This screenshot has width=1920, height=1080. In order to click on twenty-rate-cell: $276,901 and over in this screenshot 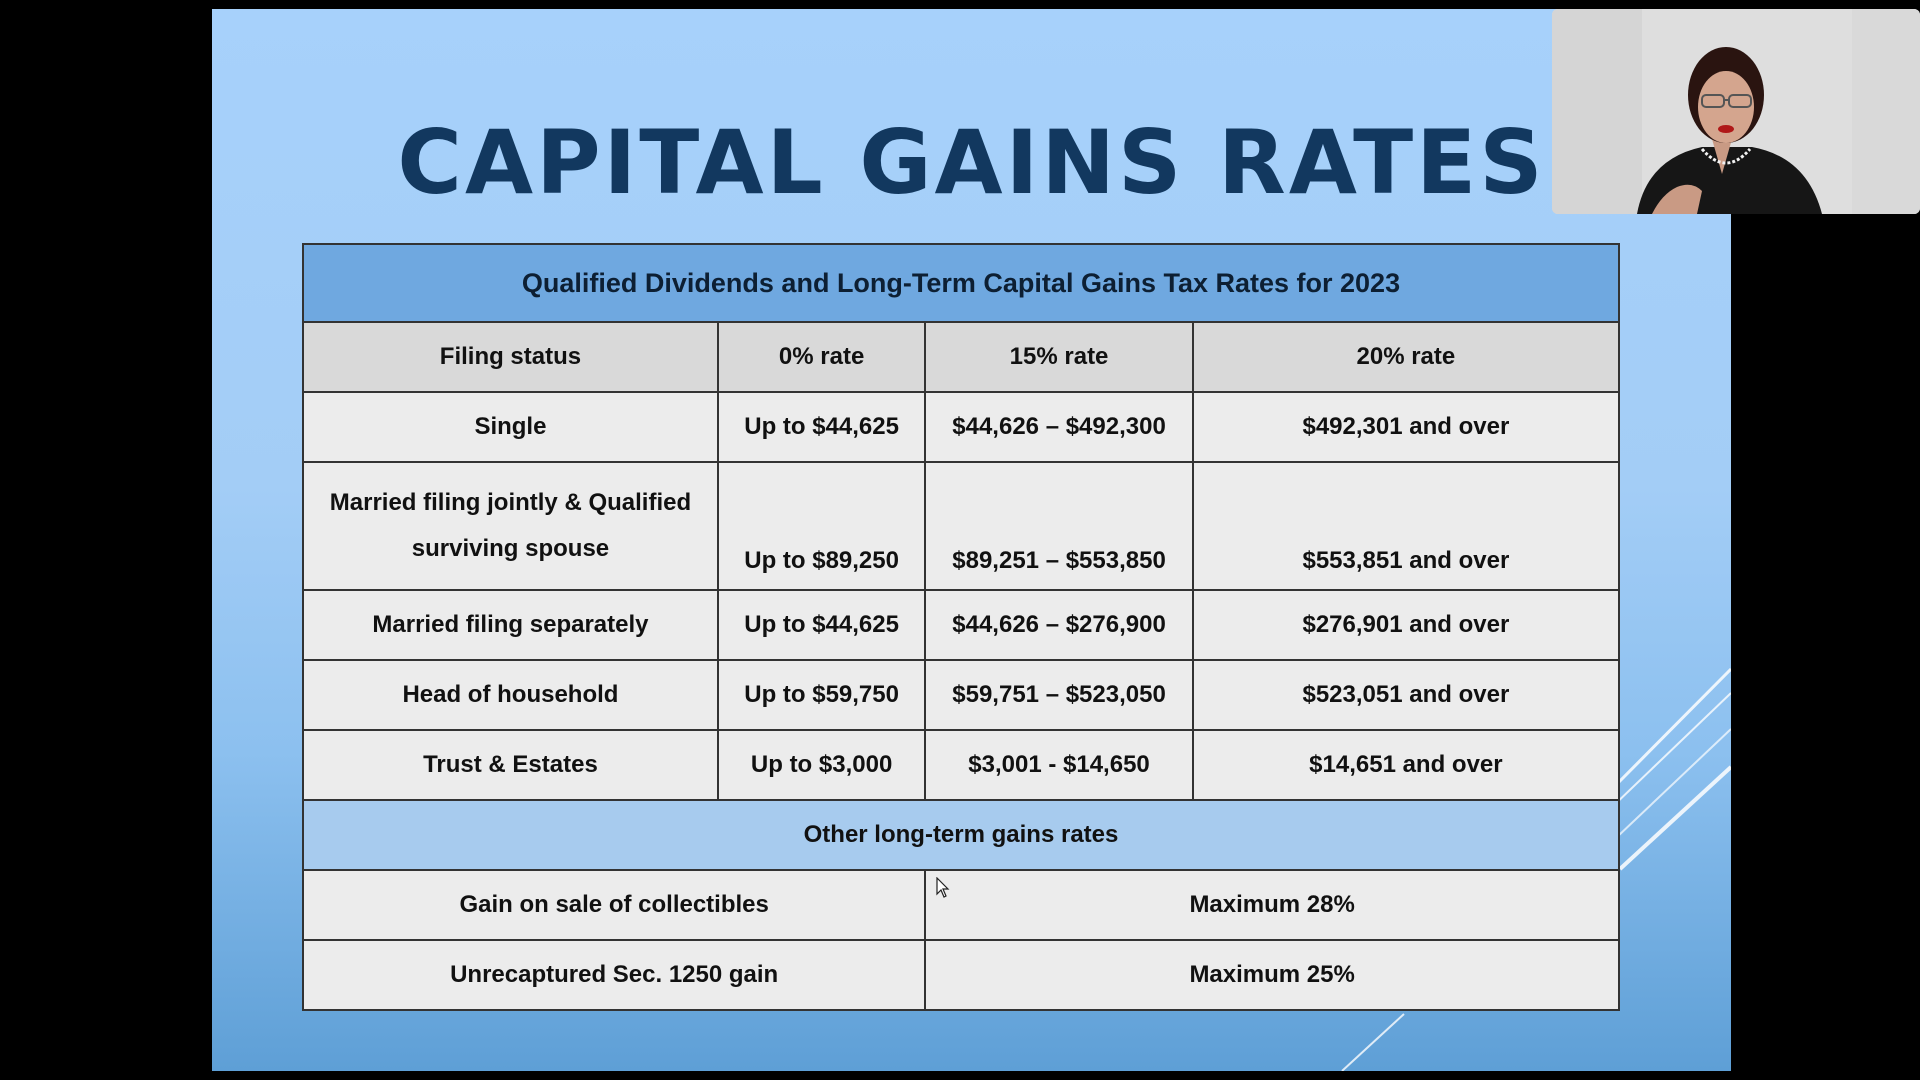, I will do `click(1406, 625)`.